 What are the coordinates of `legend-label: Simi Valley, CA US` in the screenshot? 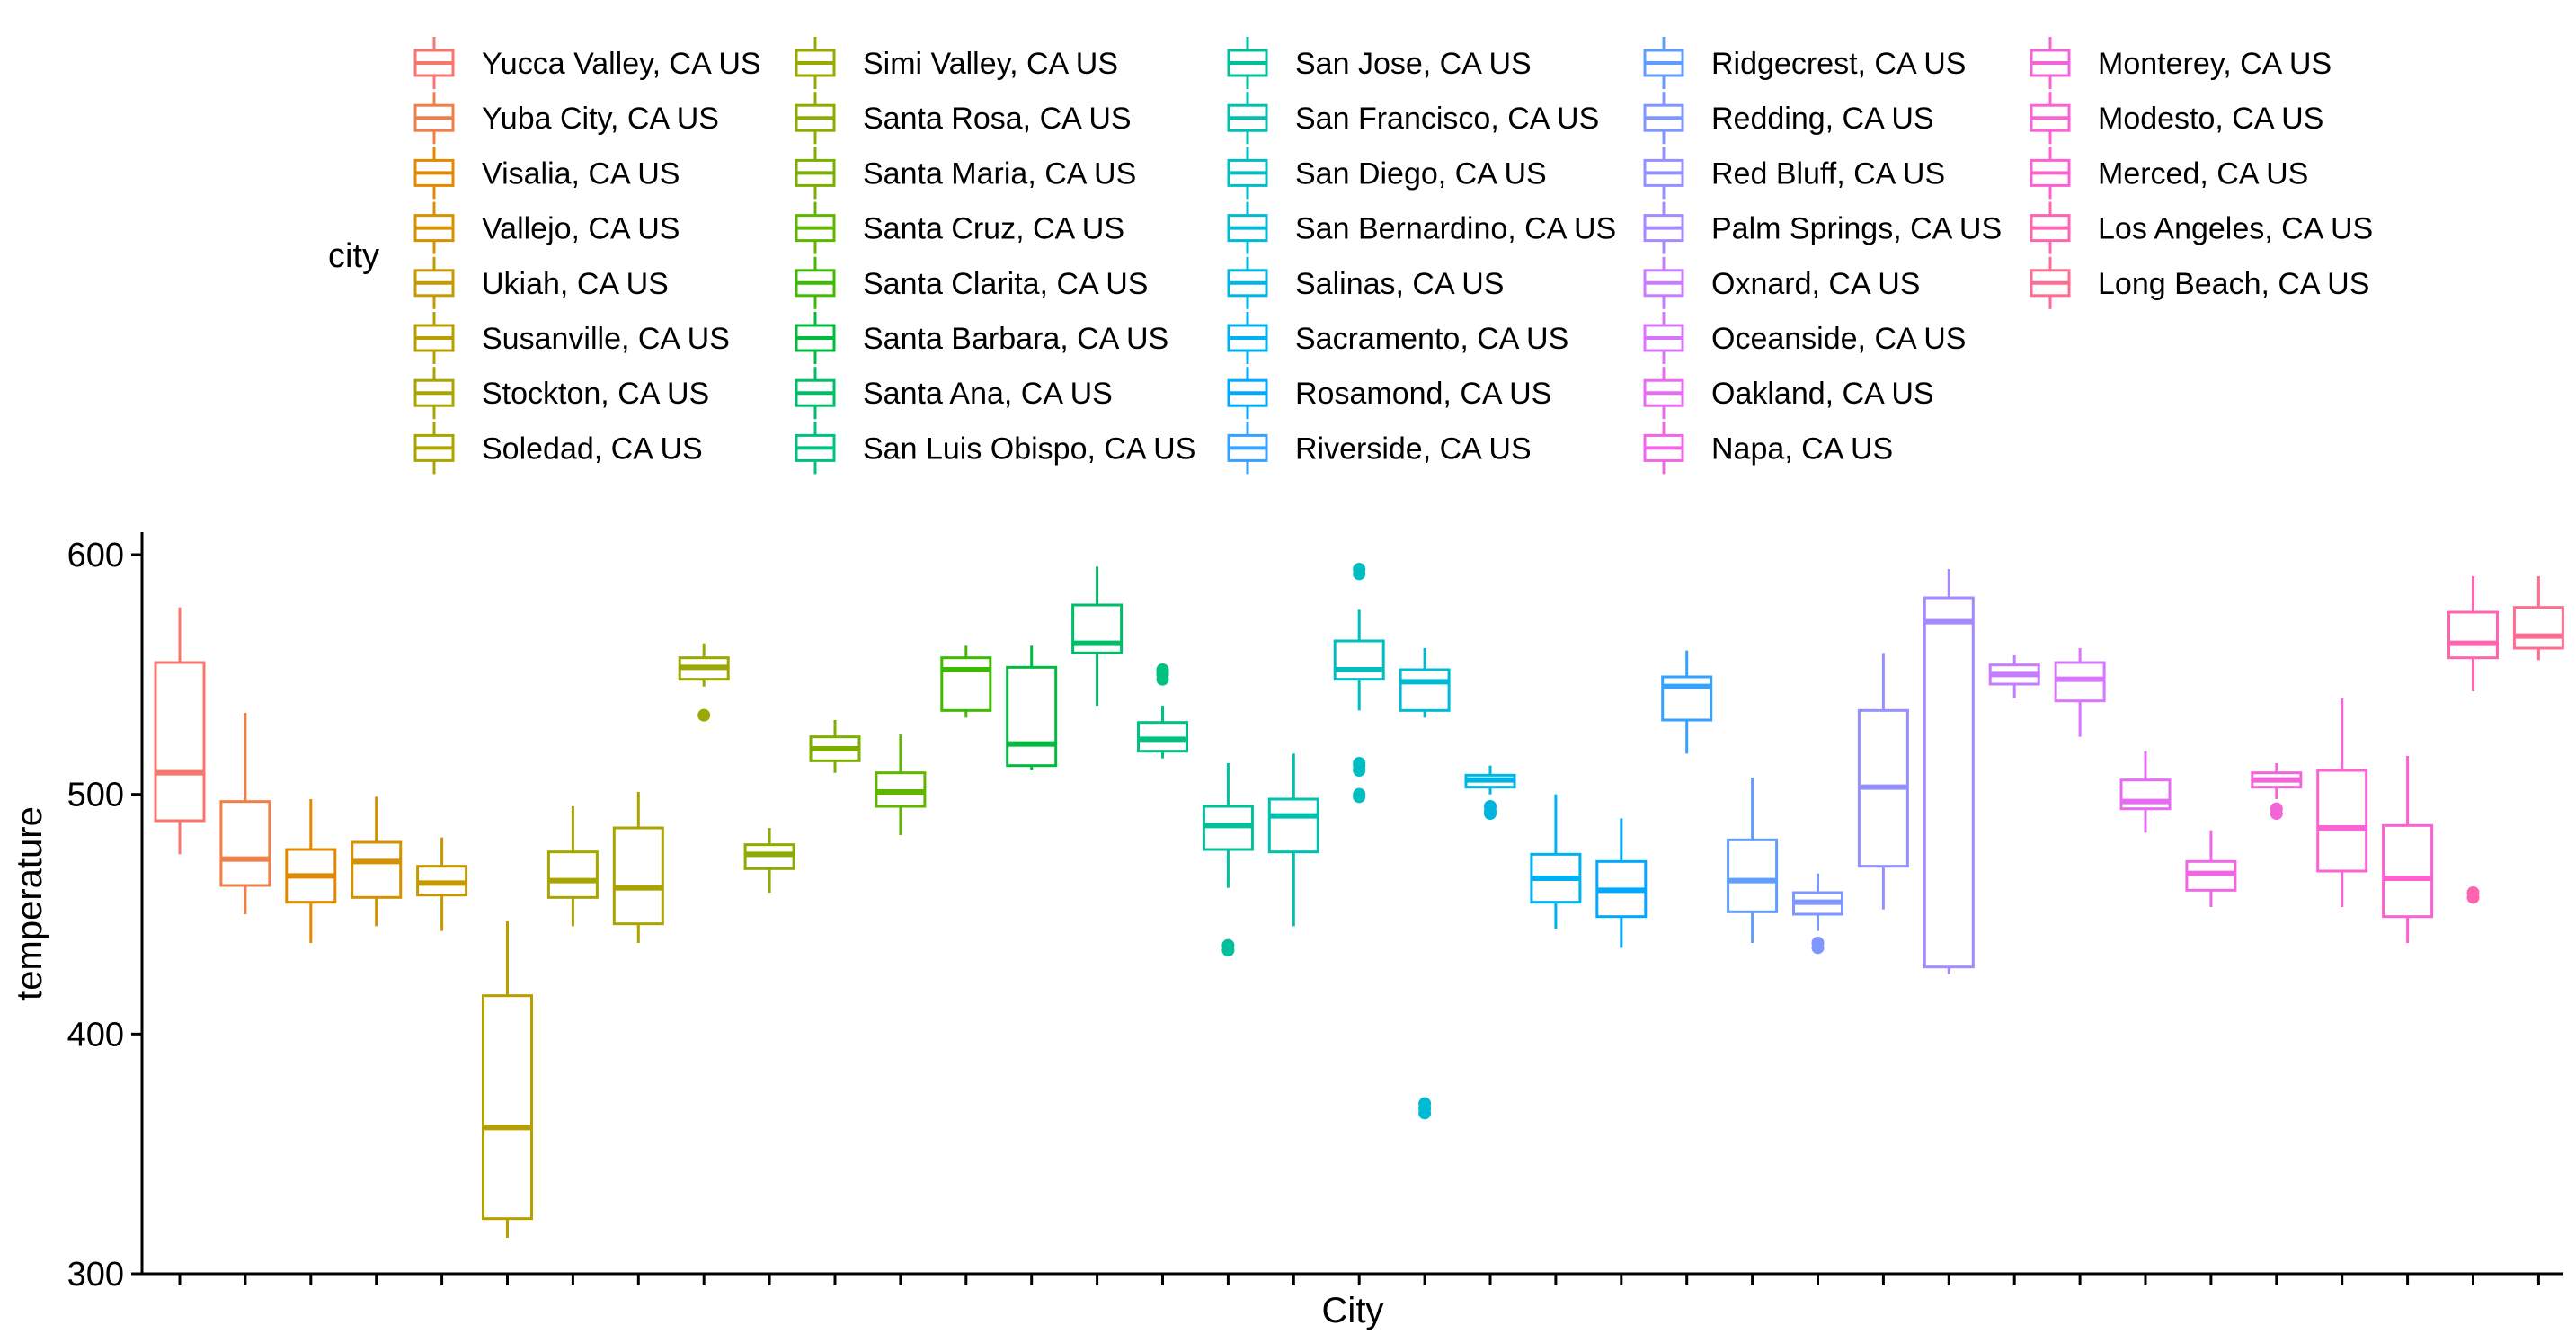 It's located at (990, 64).